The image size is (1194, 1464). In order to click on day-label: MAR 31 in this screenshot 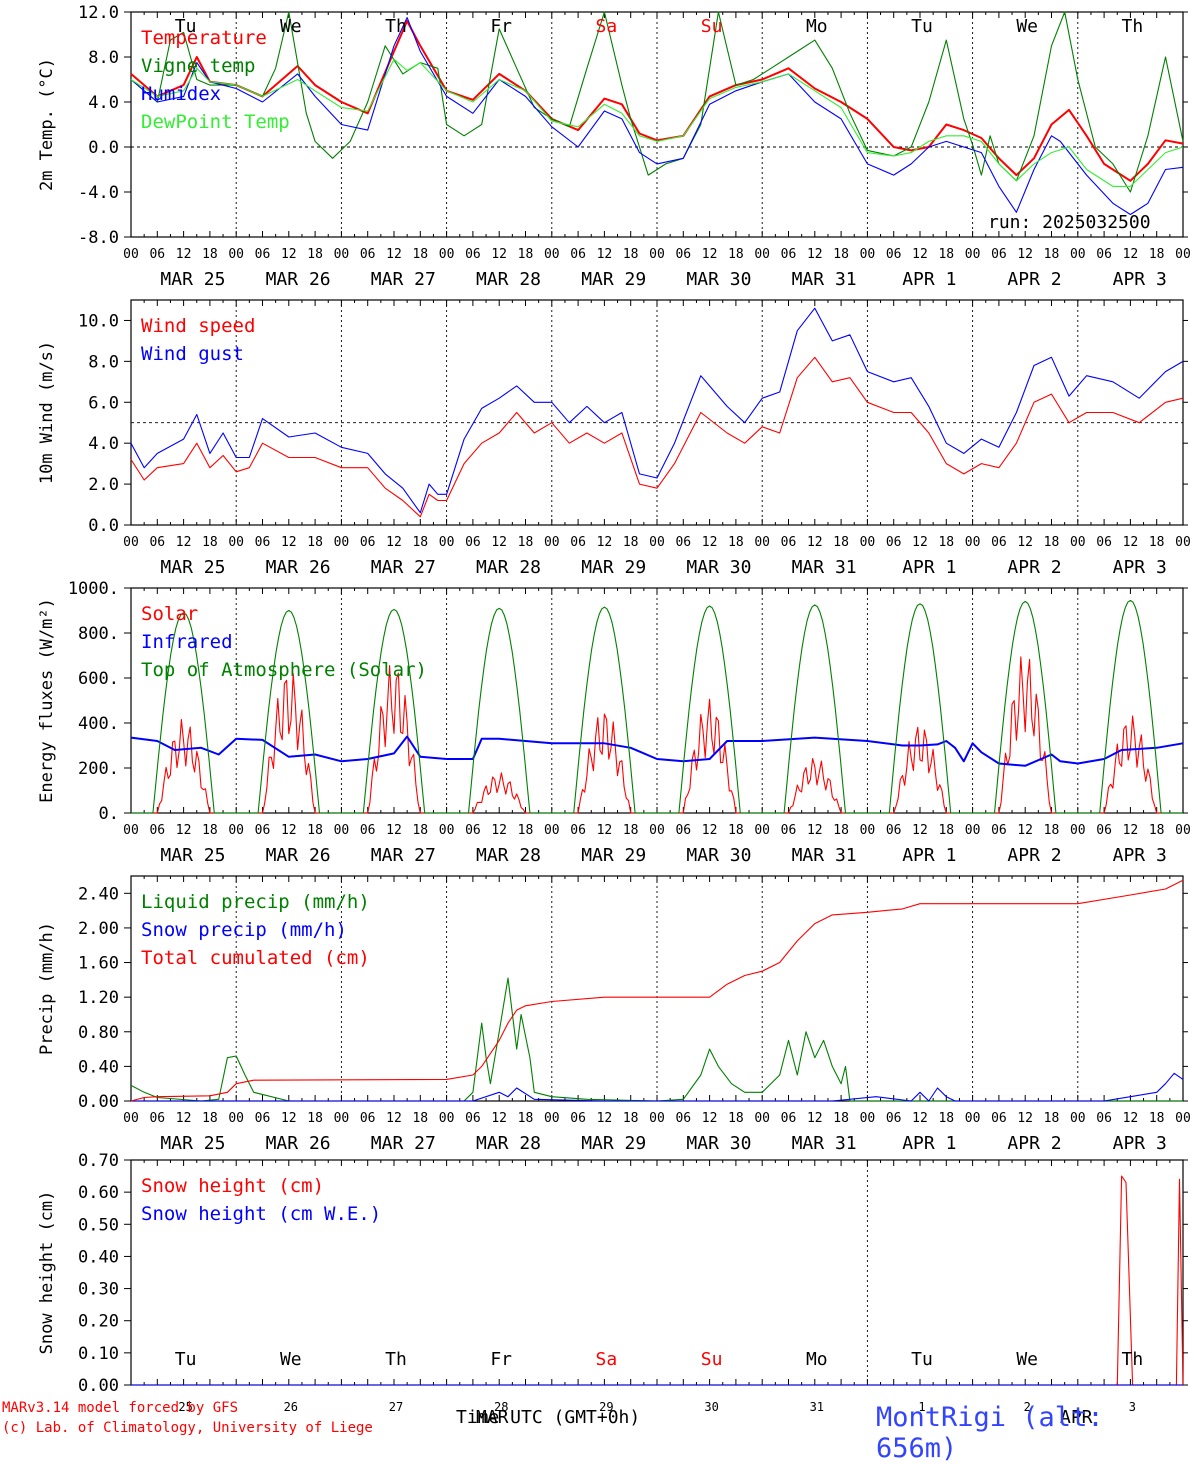, I will do `click(824, 567)`.